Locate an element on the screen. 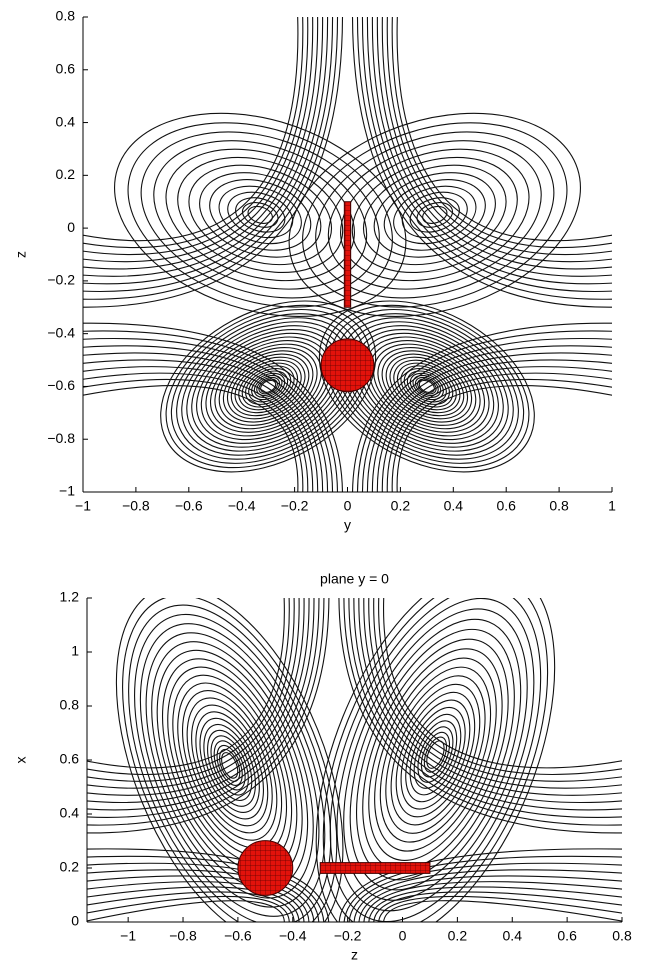 This screenshot has height=962, width=648. y-tick-label: 0.6 is located at coordinates (70, 759).